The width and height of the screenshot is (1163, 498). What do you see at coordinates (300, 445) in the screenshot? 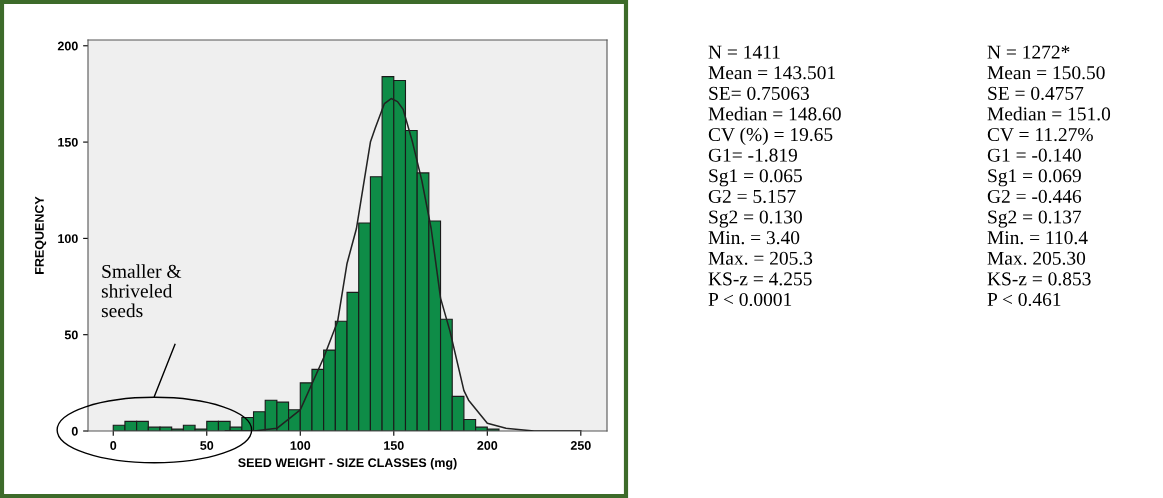
I see `x-tick-label: 100` at bounding box center [300, 445].